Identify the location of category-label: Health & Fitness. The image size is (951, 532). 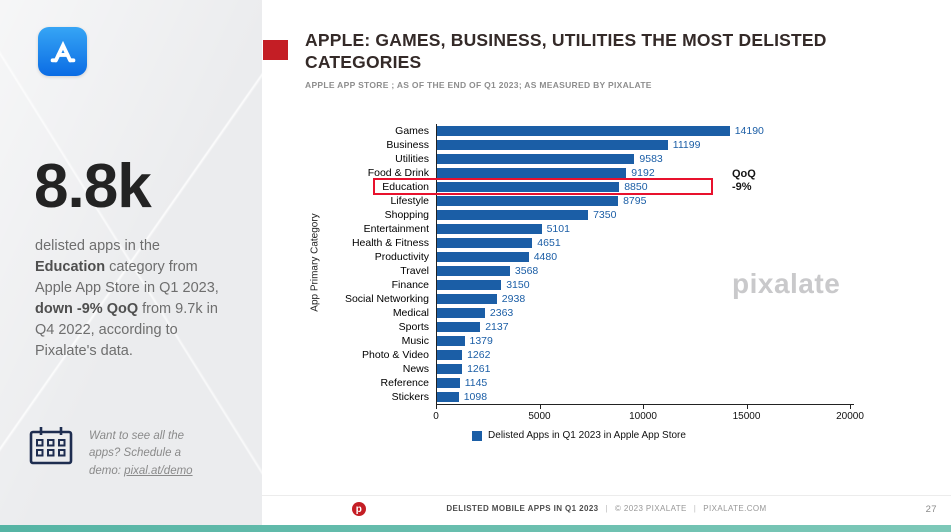
(390, 243).